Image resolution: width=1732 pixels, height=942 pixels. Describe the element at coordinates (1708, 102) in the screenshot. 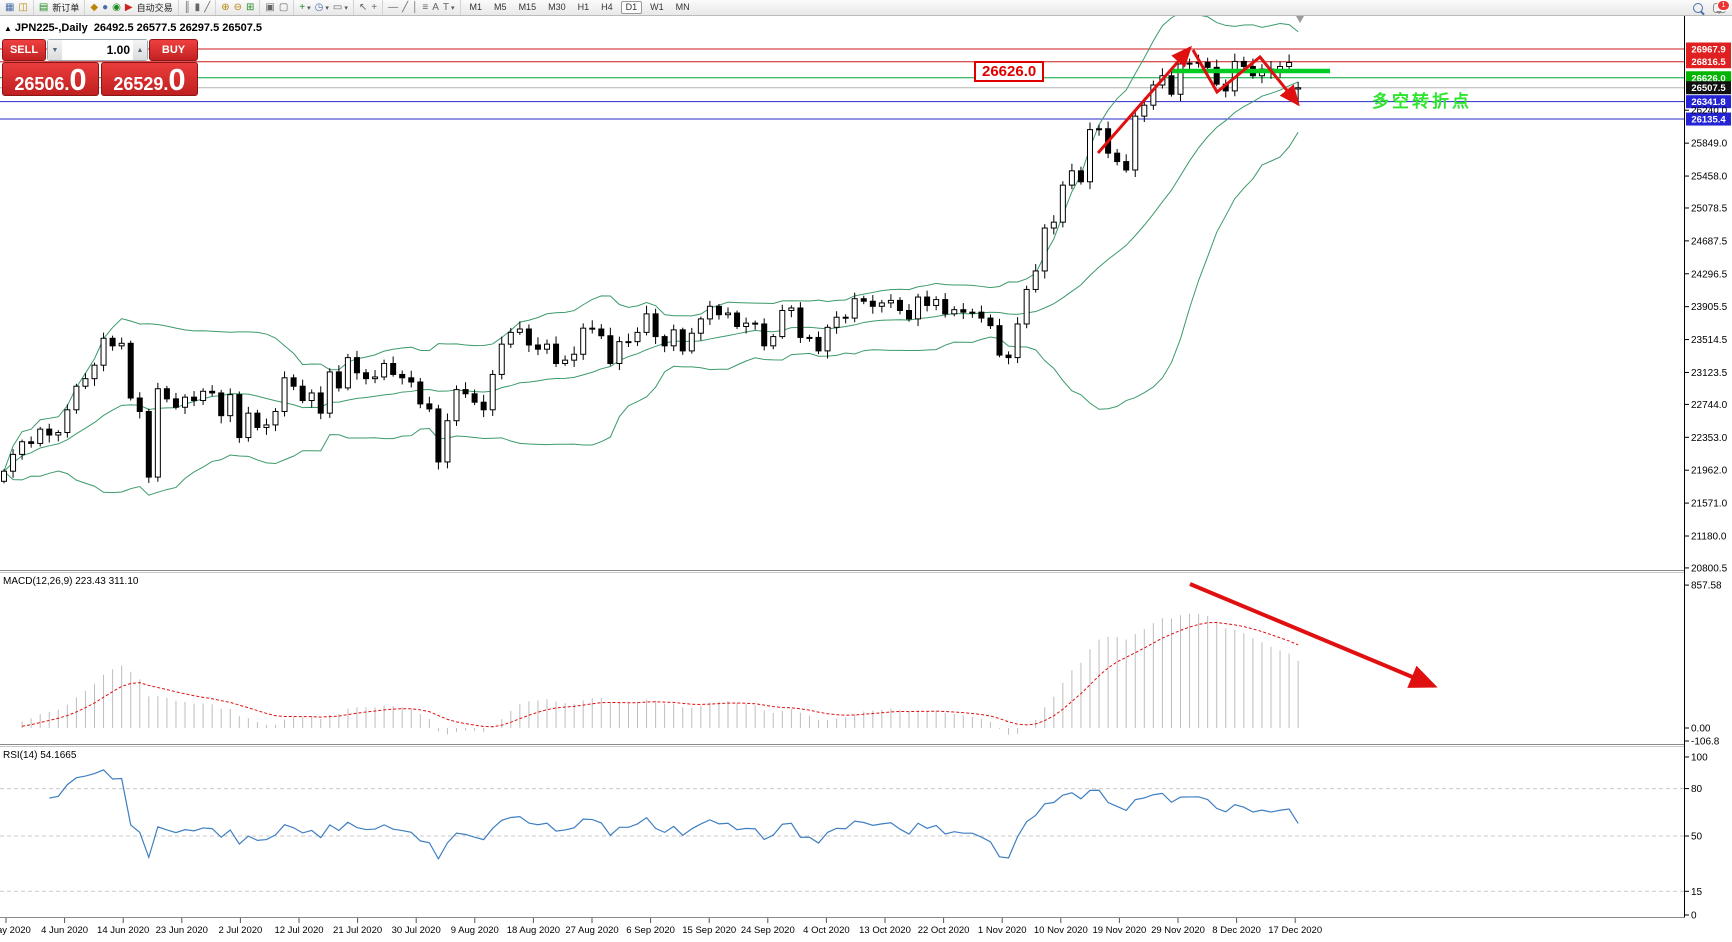

I see `svg-text: 26341.8` at that location.